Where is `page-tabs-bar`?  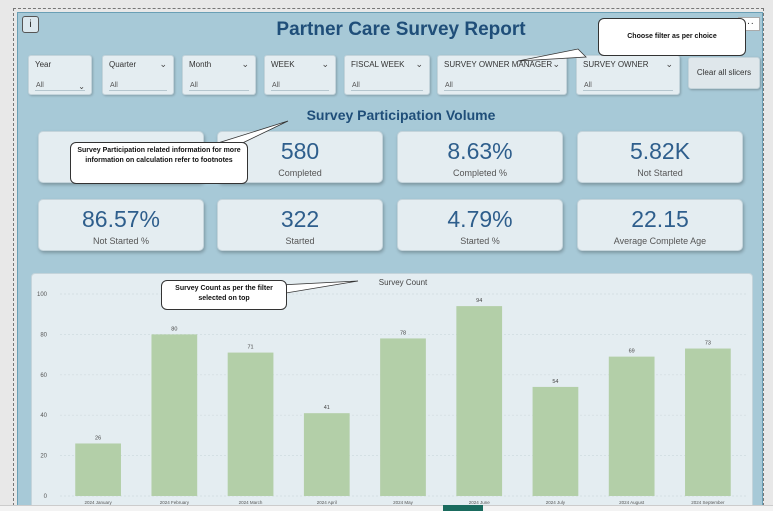
page-tabs-bar is located at coordinates (386, 508).